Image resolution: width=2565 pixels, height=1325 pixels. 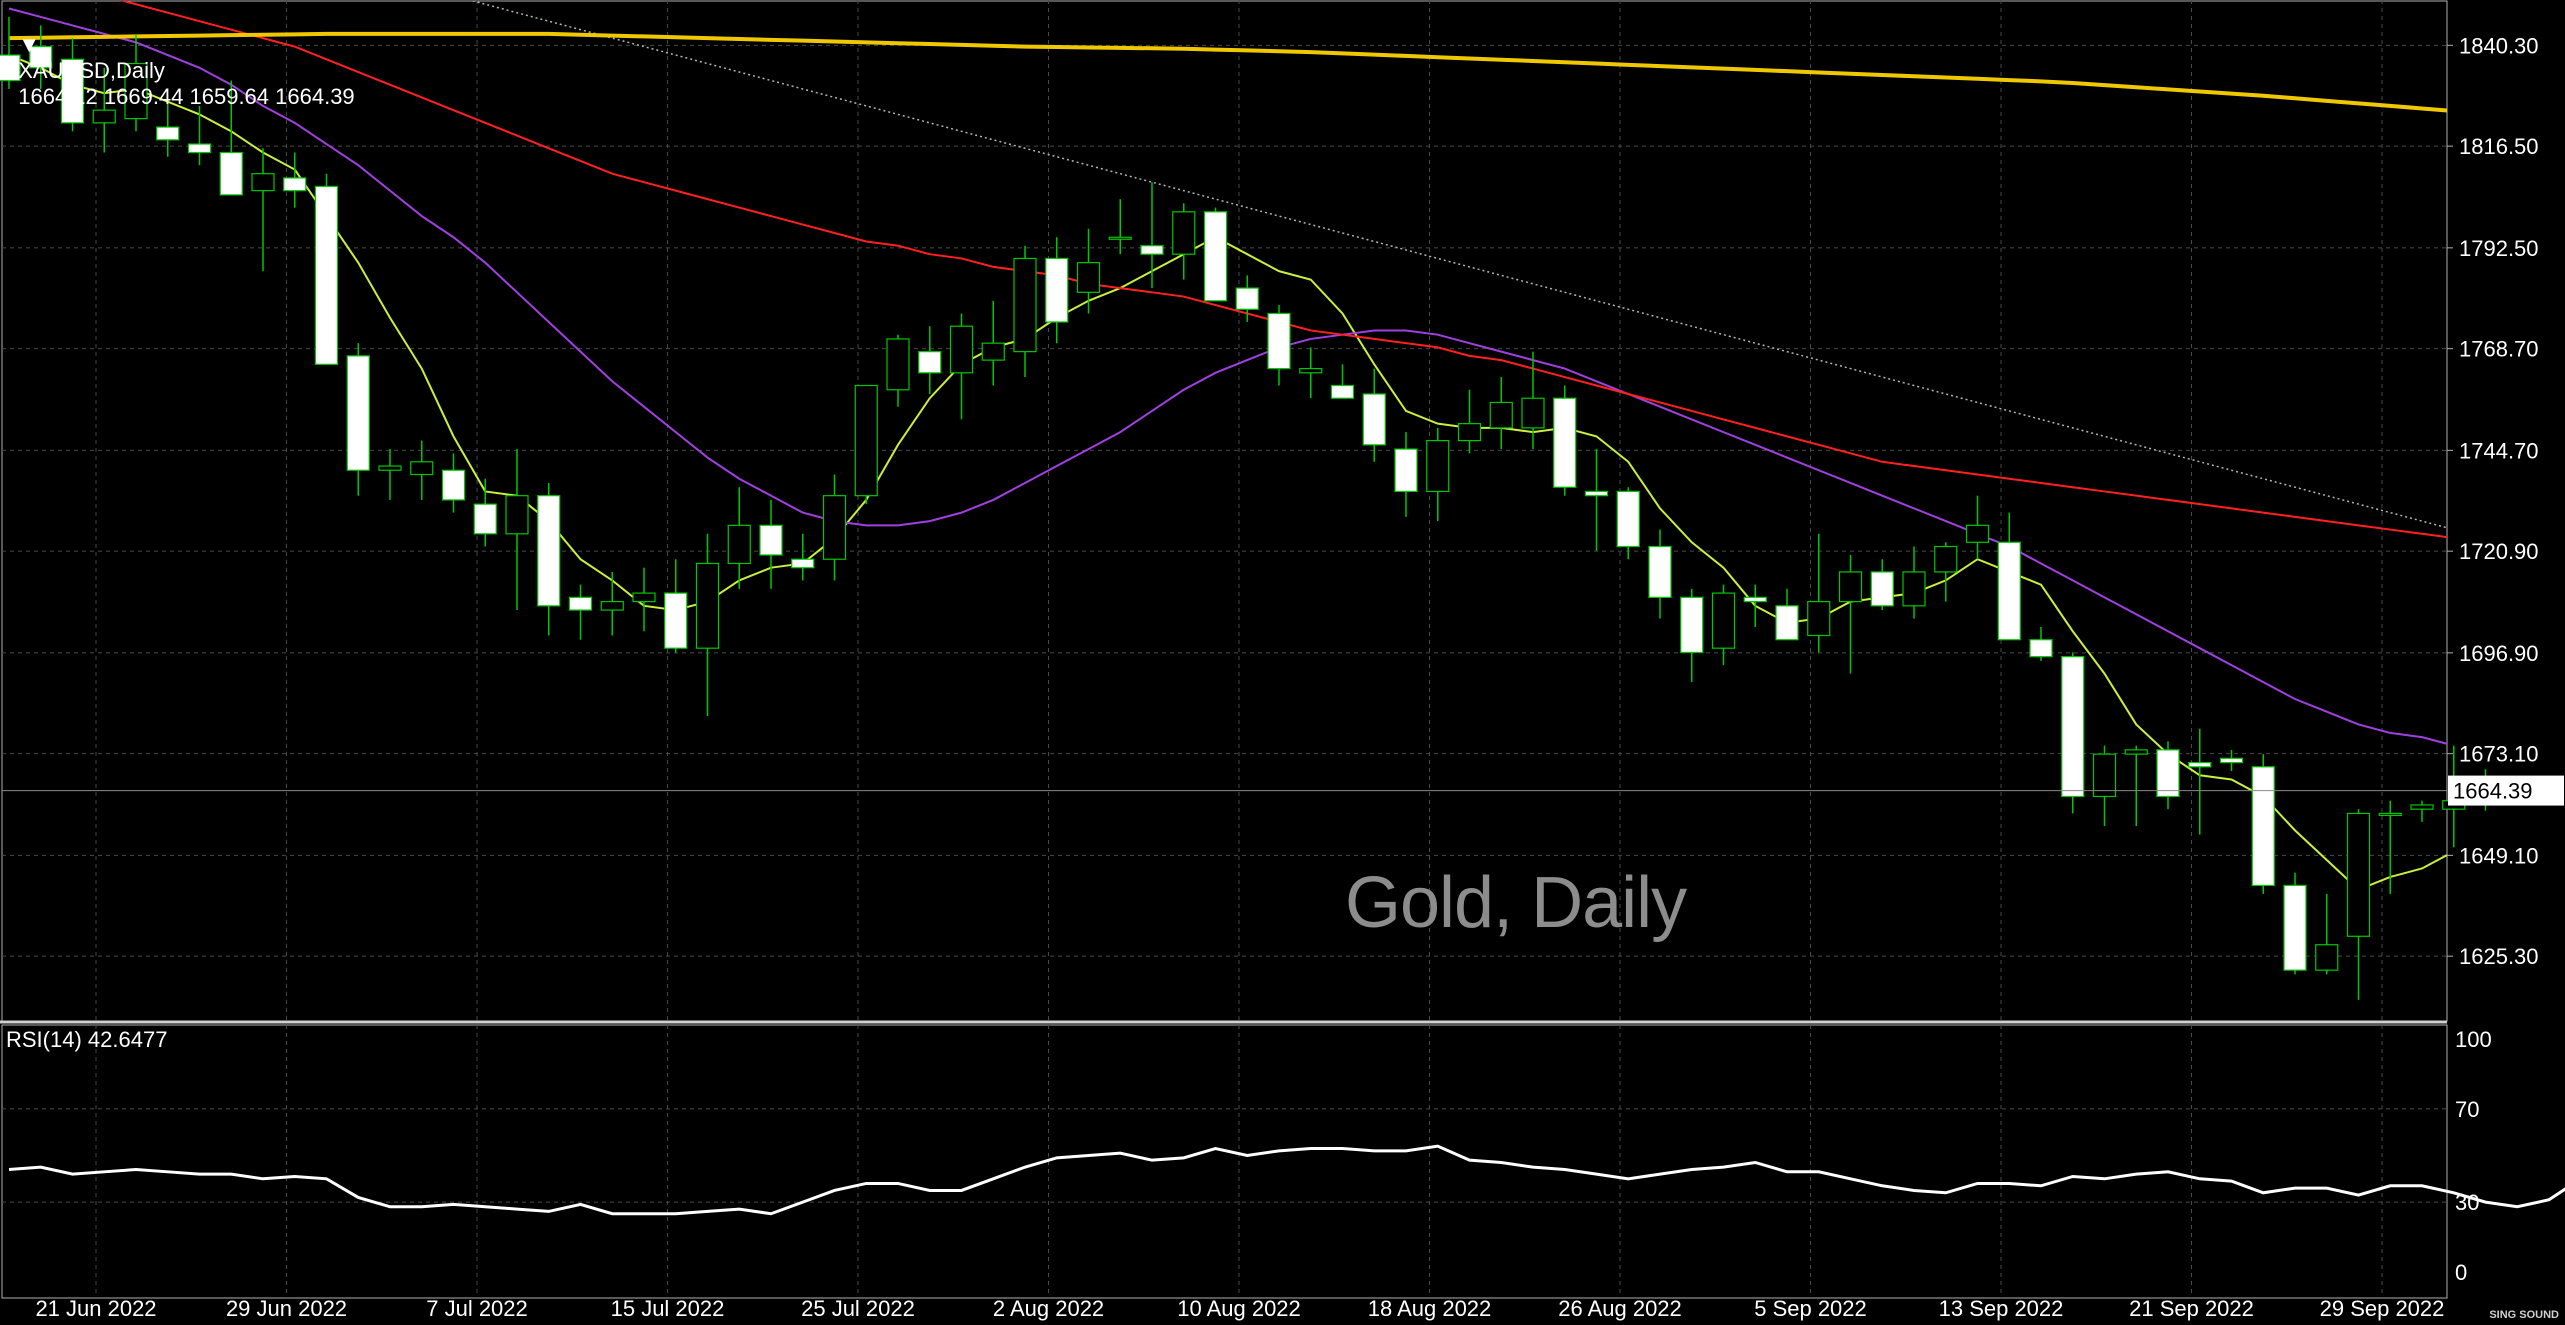 What do you see at coordinates (2499, 248) in the screenshot?
I see `price-tick-label: 1792.50` at bounding box center [2499, 248].